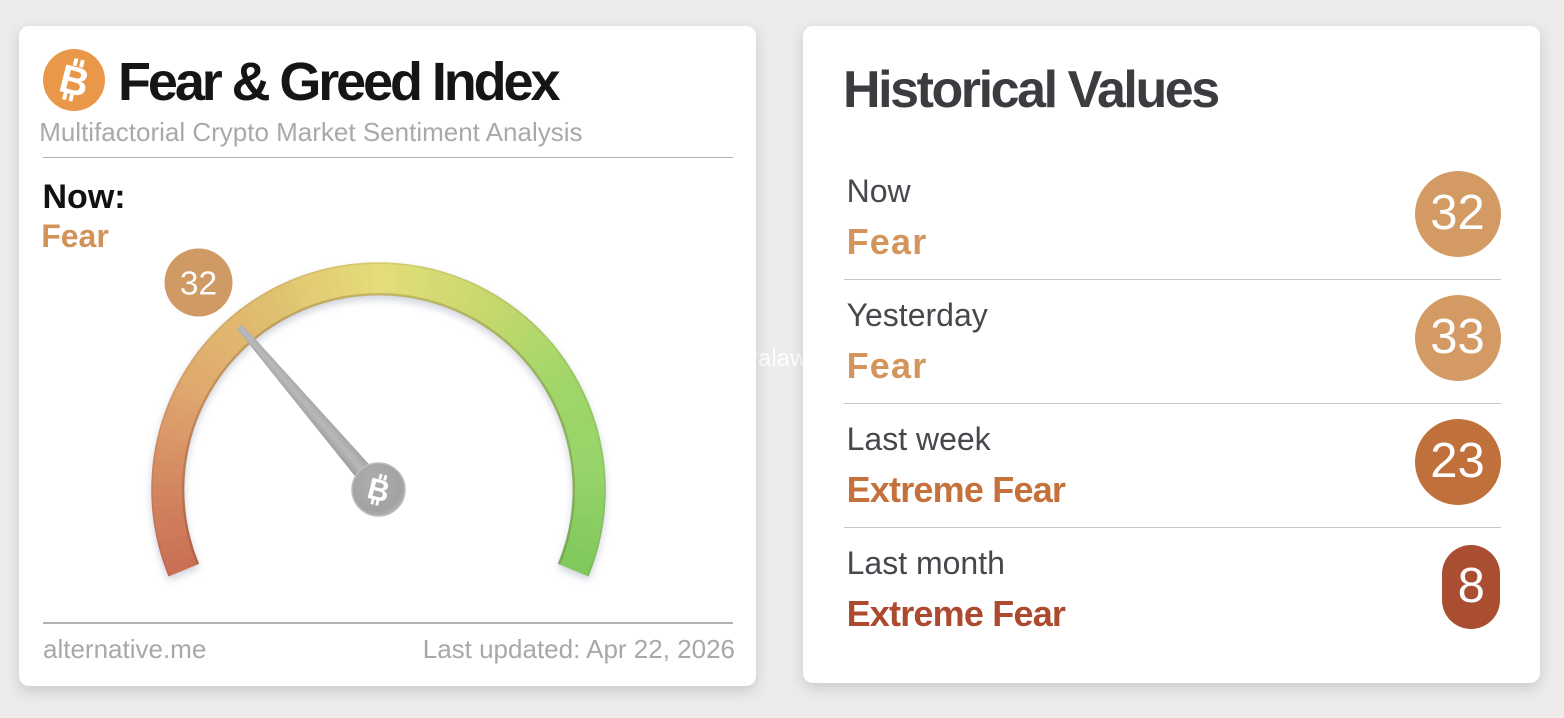 Image resolution: width=1564 pixels, height=718 pixels. What do you see at coordinates (197, 284) in the screenshot?
I see `svg-text: 32` at bounding box center [197, 284].